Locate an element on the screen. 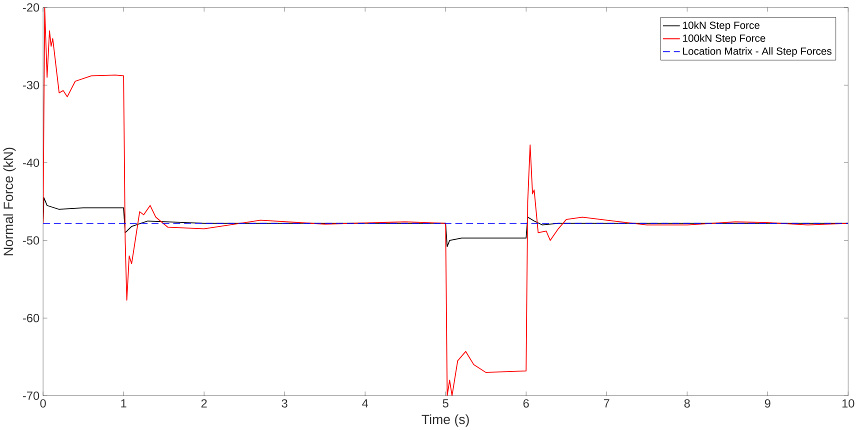 This screenshot has width=858, height=430. x-tick-label: 1 is located at coordinates (123, 403).